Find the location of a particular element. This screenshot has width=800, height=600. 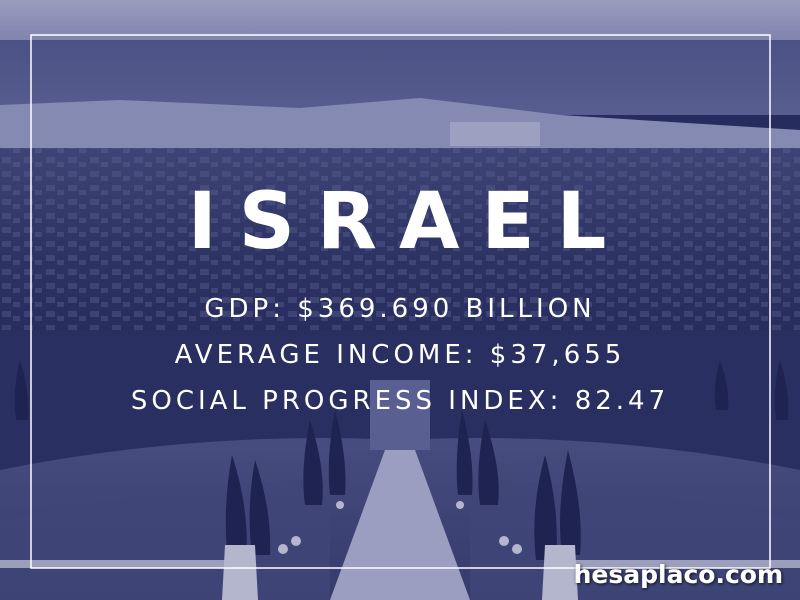

watermark: hesaplaco.com is located at coordinates (678, 574).